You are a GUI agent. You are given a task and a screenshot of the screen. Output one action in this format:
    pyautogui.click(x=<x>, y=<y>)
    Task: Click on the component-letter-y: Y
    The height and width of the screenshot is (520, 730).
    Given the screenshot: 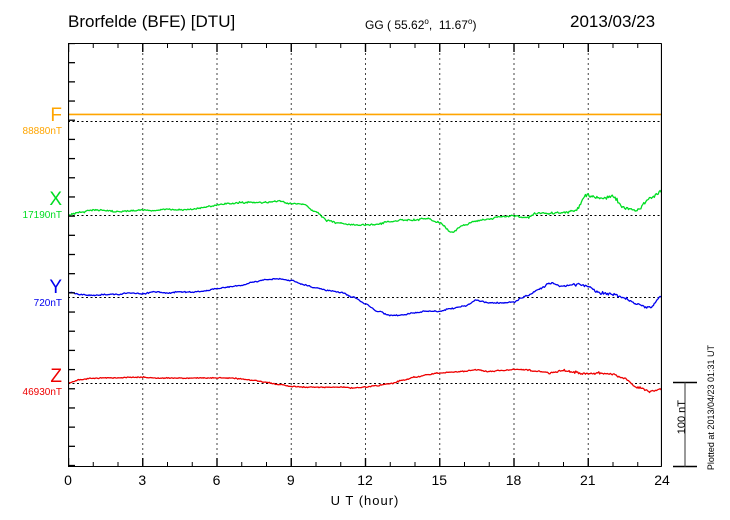 What is the action you would take?
    pyautogui.click(x=55, y=287)
    